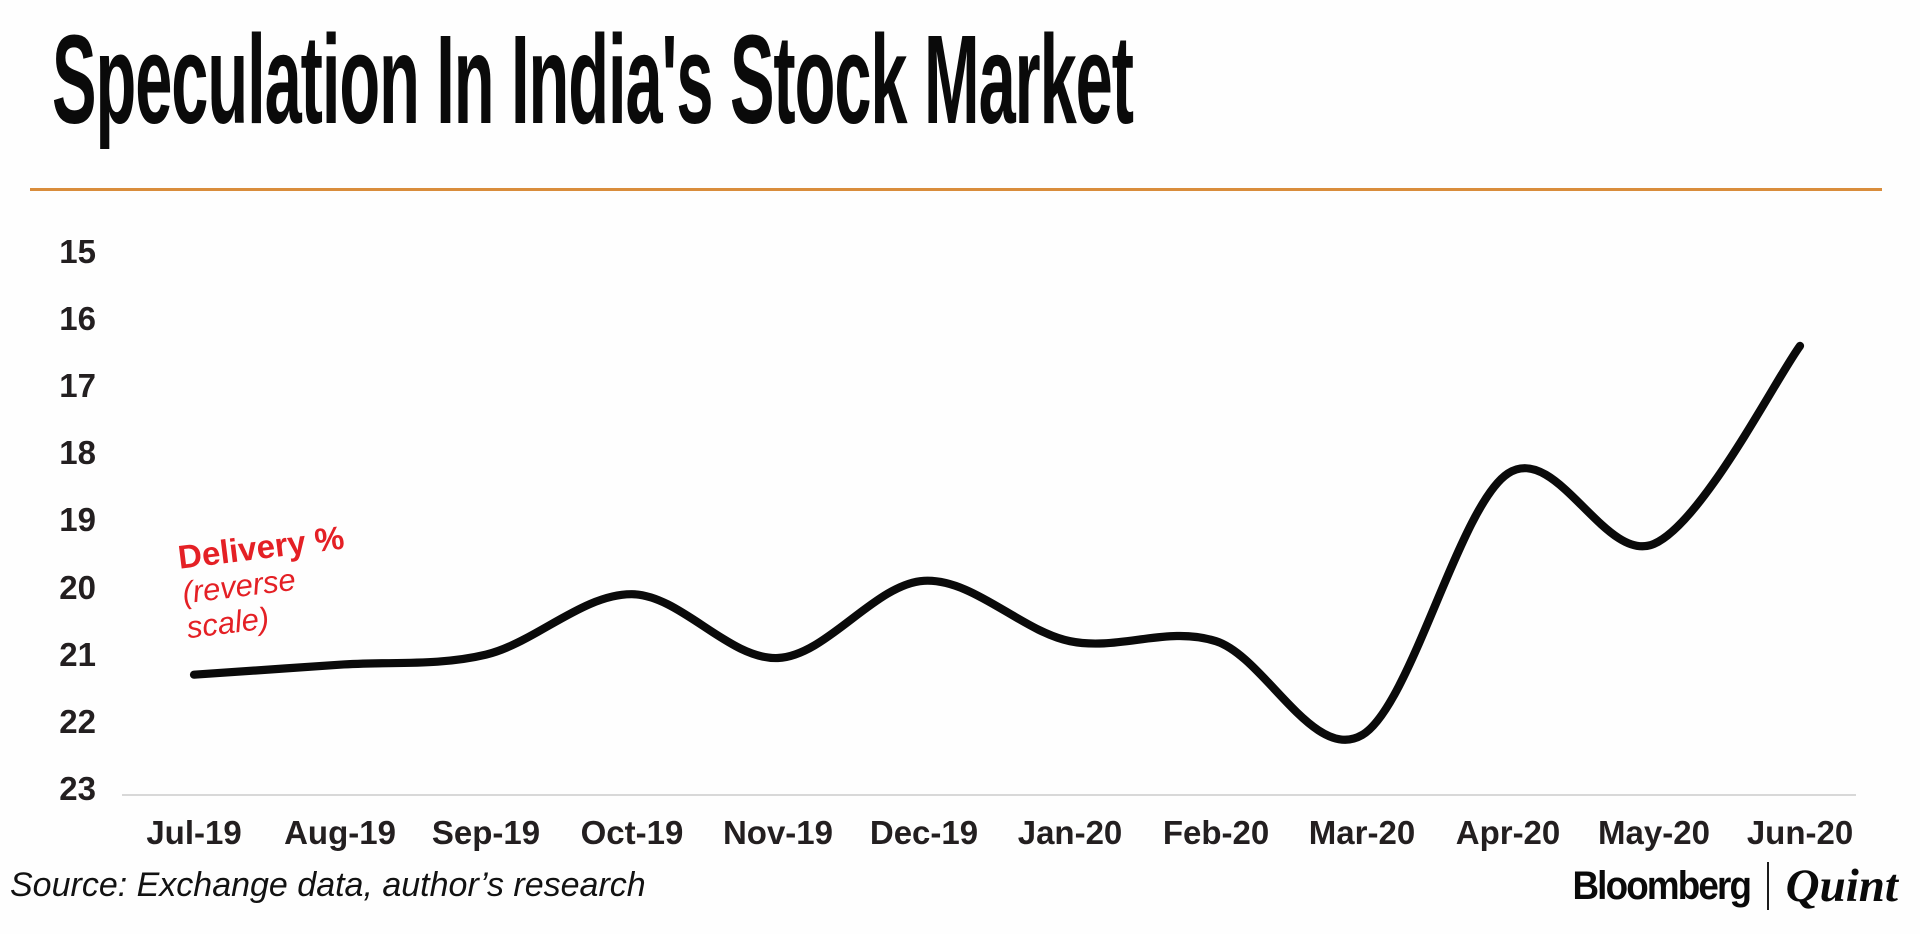 The height and width of the screenshot is (934, 1920). What do you see at coordinates (1841, 886) in the screenshot?
I see `quint-logo: Quint` at bounding box center [1841, 886].